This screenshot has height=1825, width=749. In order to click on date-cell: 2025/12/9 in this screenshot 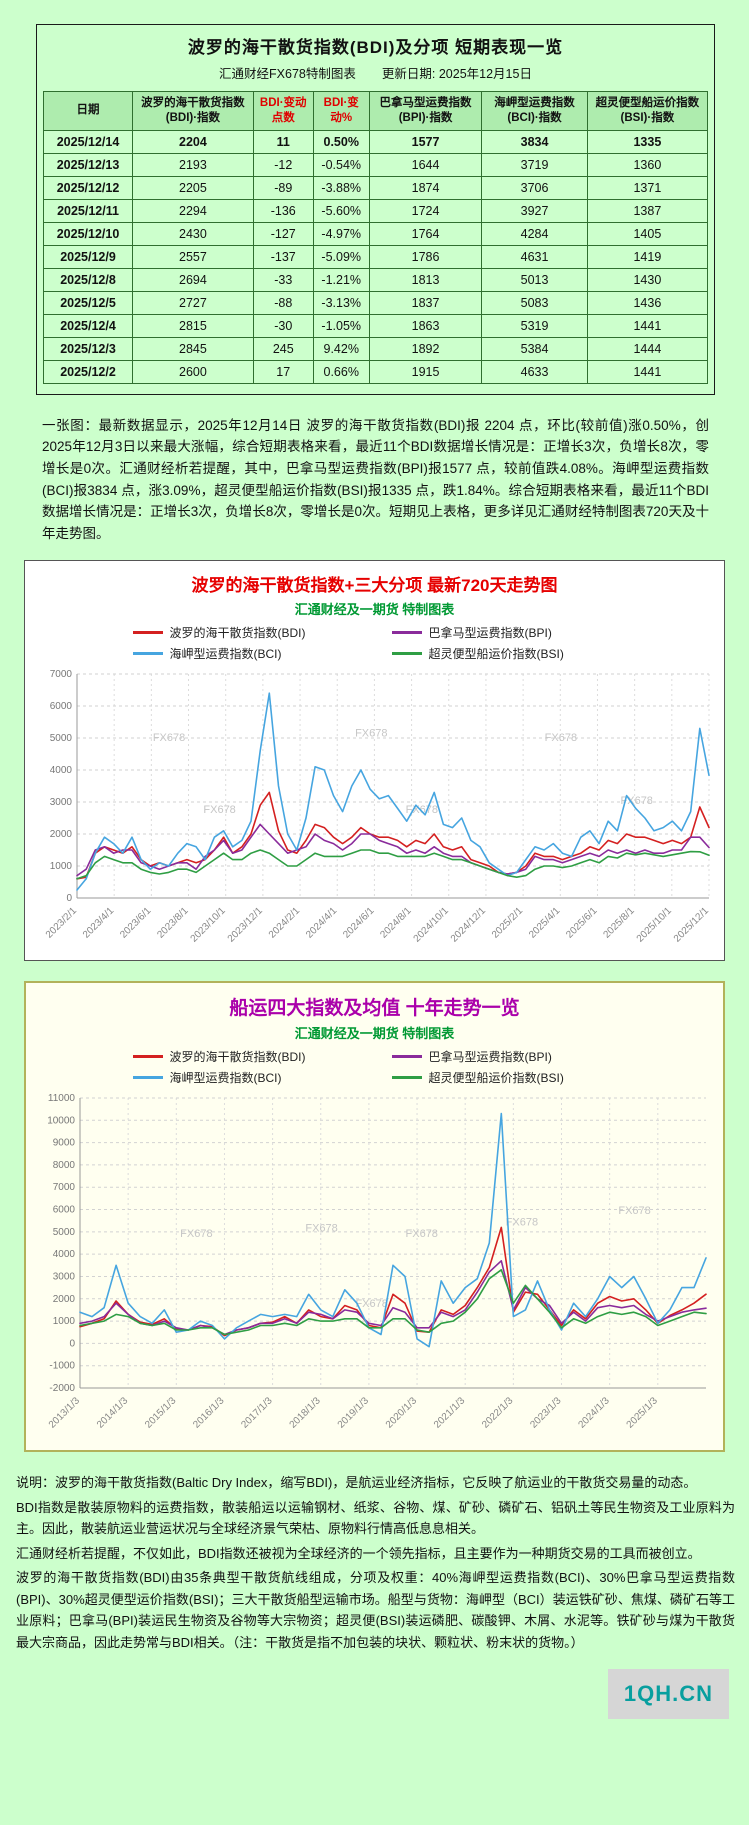, I will do `click(88, 256)`.